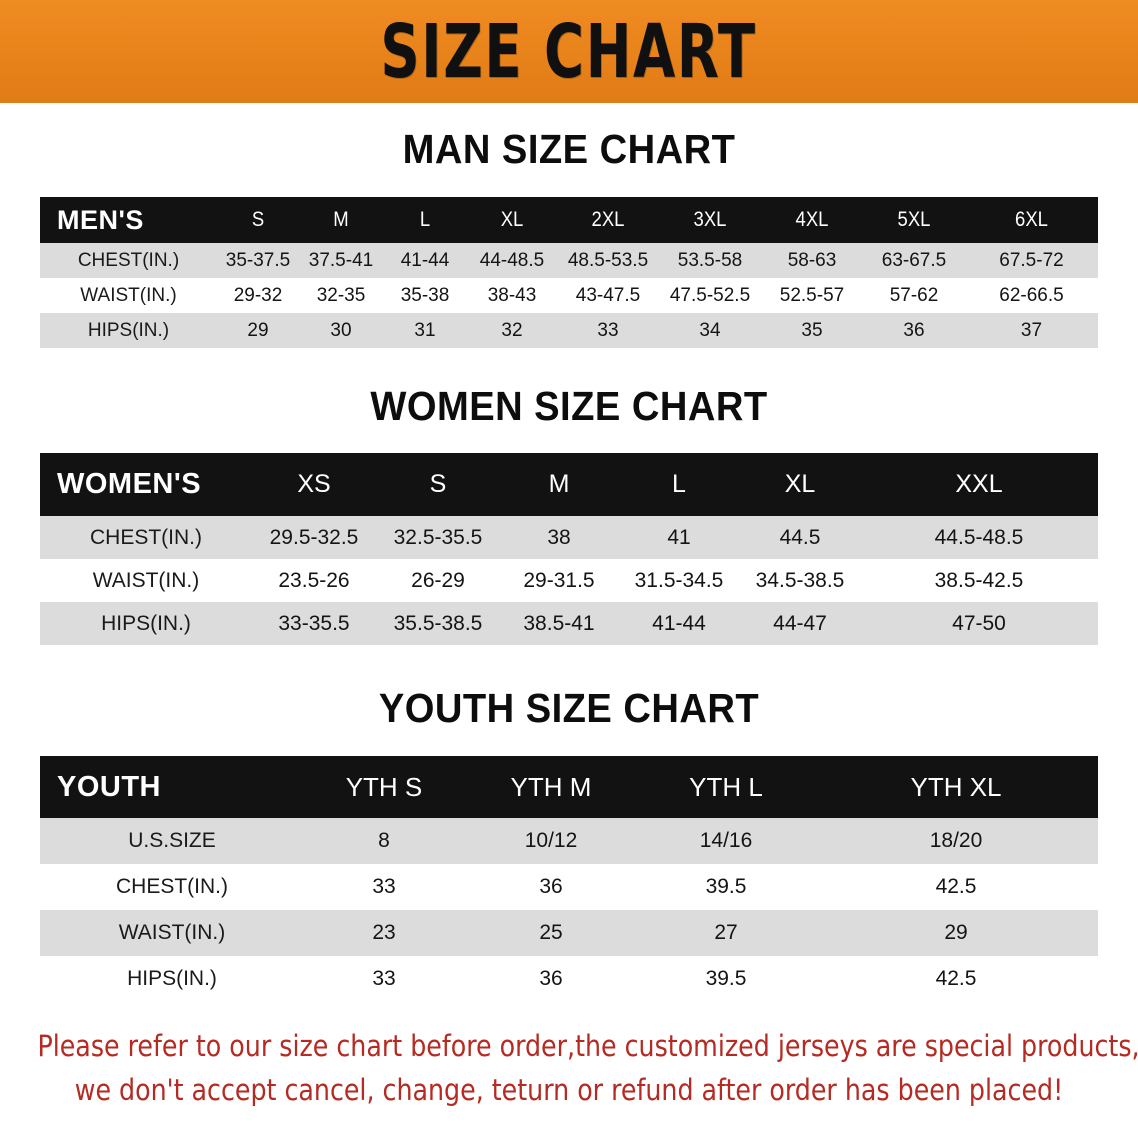  I want to click on men-hips-3xl: 34, so click(710, 330).